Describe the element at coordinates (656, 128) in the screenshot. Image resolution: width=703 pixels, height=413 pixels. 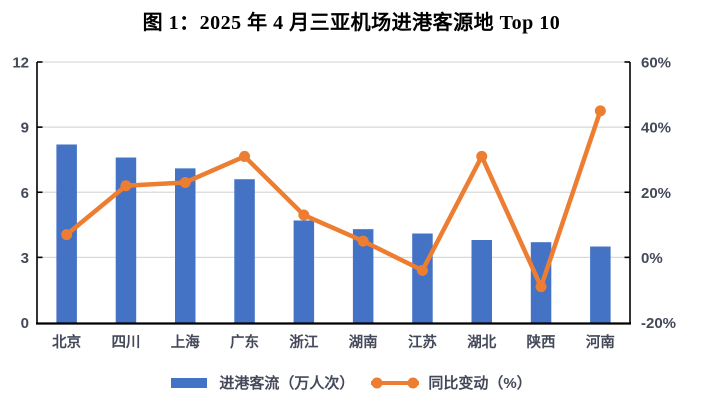
I see `right-axis-label: 40%` at that location.